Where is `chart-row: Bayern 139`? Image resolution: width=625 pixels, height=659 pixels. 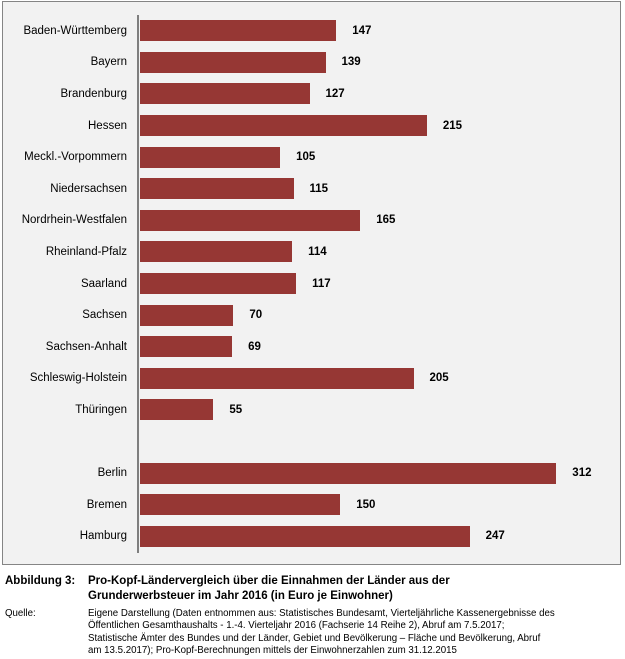
chart-row: Bayern 139 is located at coordinates (311, 63).